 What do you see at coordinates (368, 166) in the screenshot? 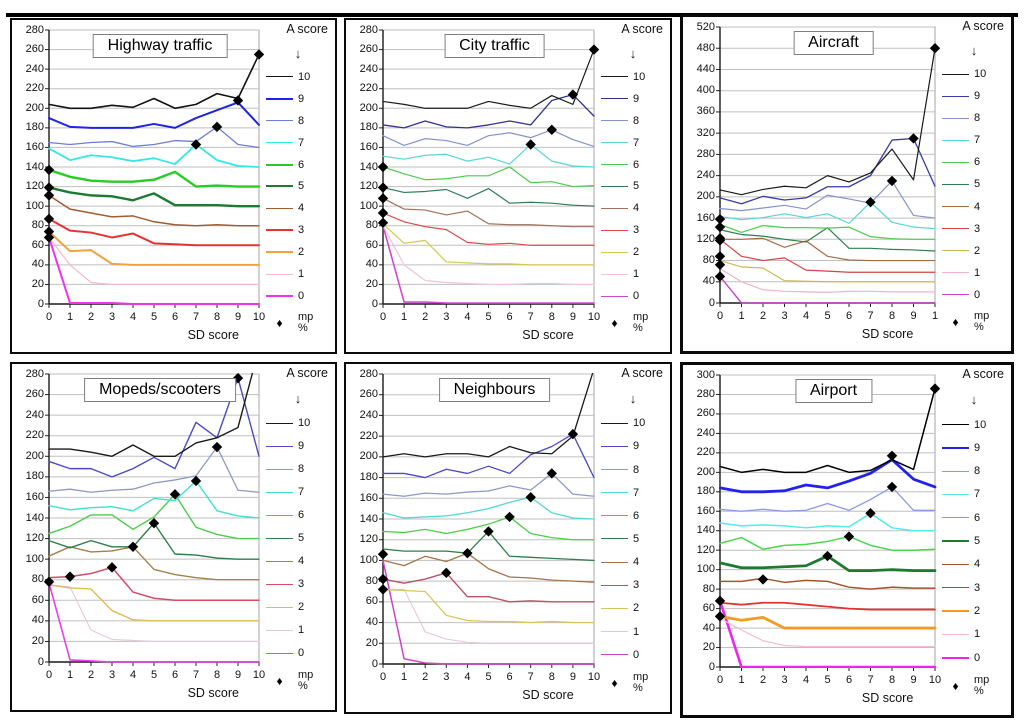
I see `y-tick-label: 140` at bounding box center [368, 166].